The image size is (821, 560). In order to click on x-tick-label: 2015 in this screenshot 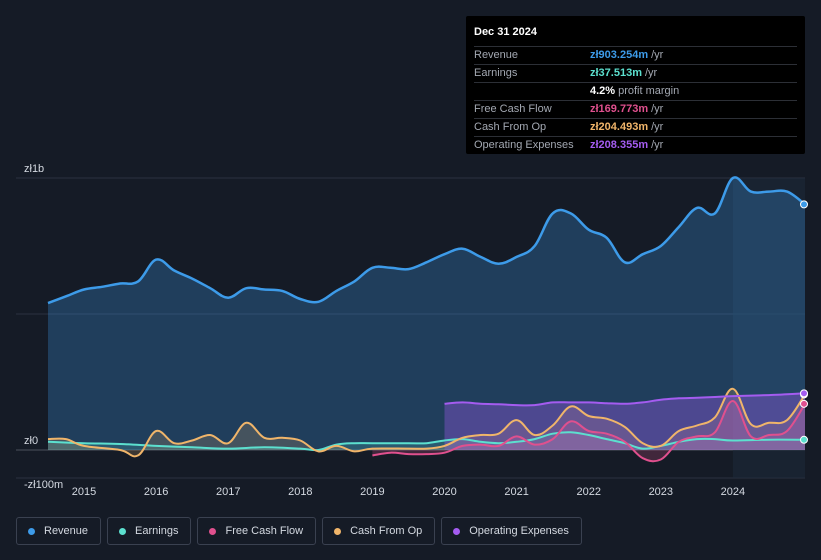, I will do `click(84, 492)`.